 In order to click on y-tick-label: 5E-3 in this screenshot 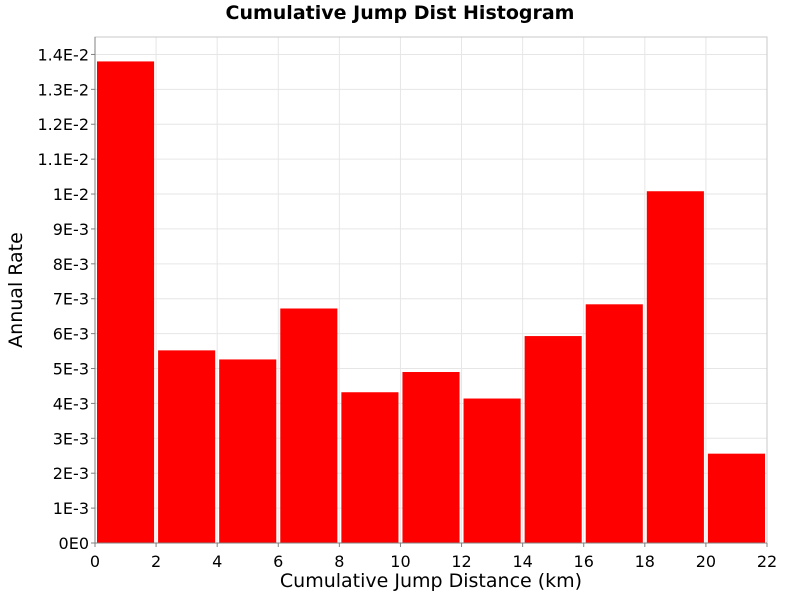, I will do `click(71, 369)`.